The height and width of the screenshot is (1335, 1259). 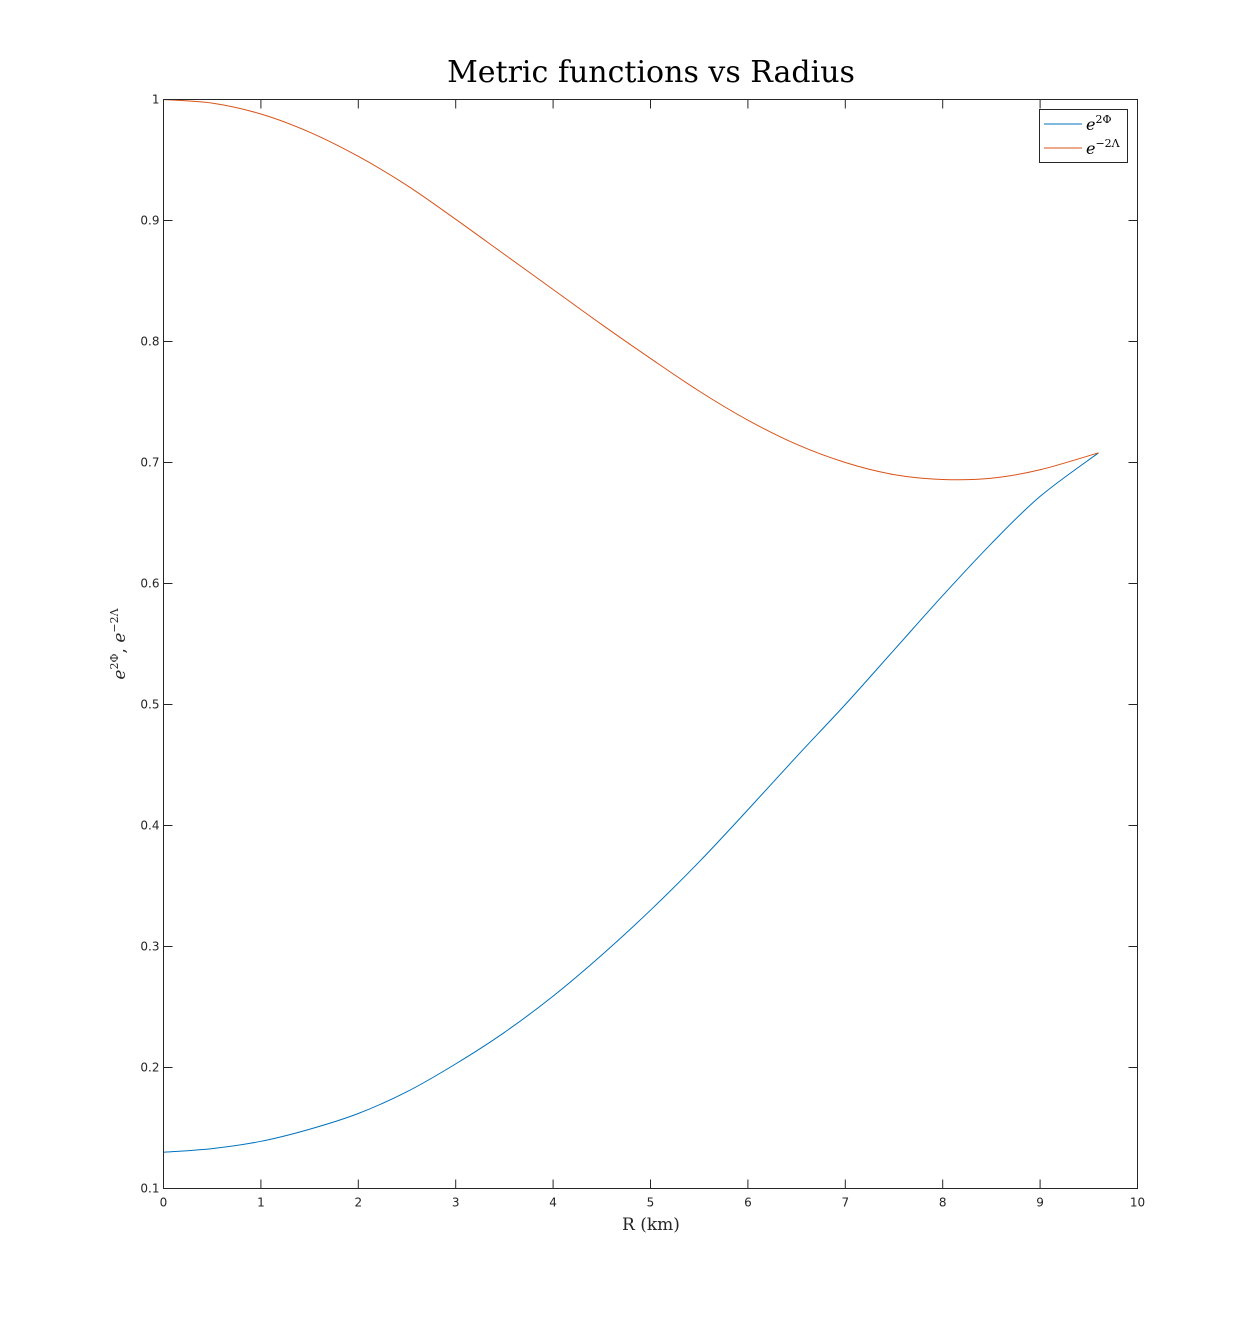 I want to click on x-tick-label: 9, so click(x=1040, y=1203).